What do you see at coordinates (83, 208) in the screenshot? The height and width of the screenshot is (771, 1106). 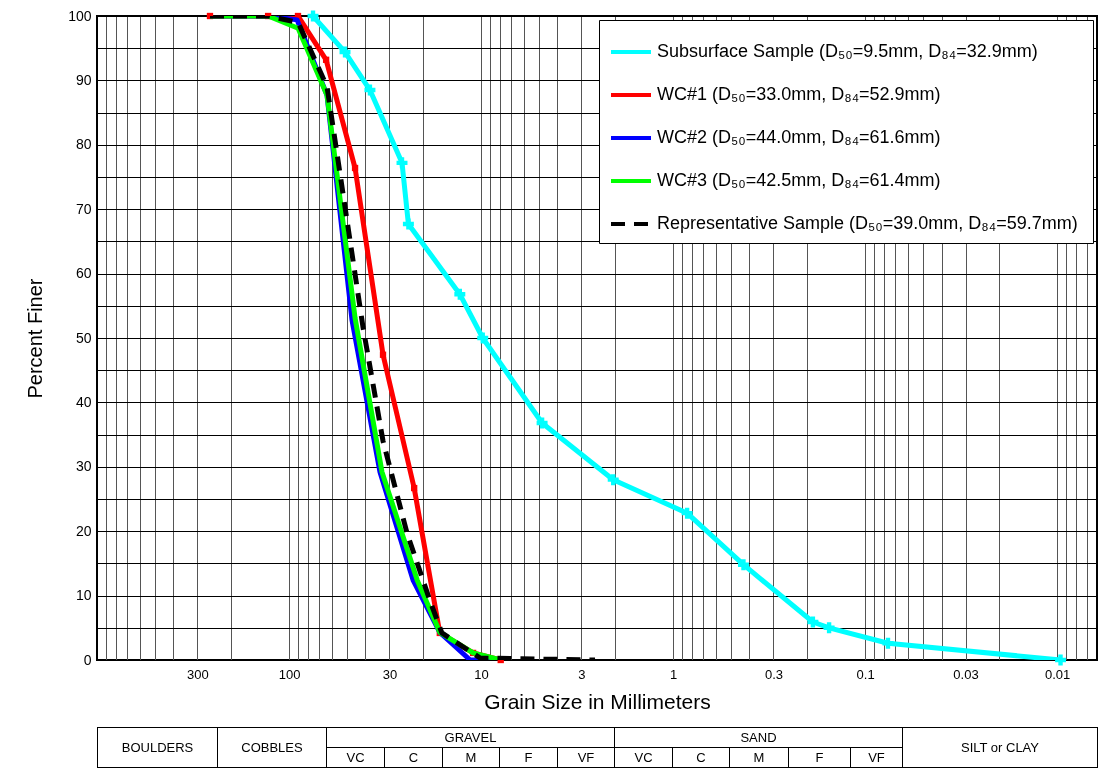 I see `y-tick-label: 70` at bounding box center [83, 208].